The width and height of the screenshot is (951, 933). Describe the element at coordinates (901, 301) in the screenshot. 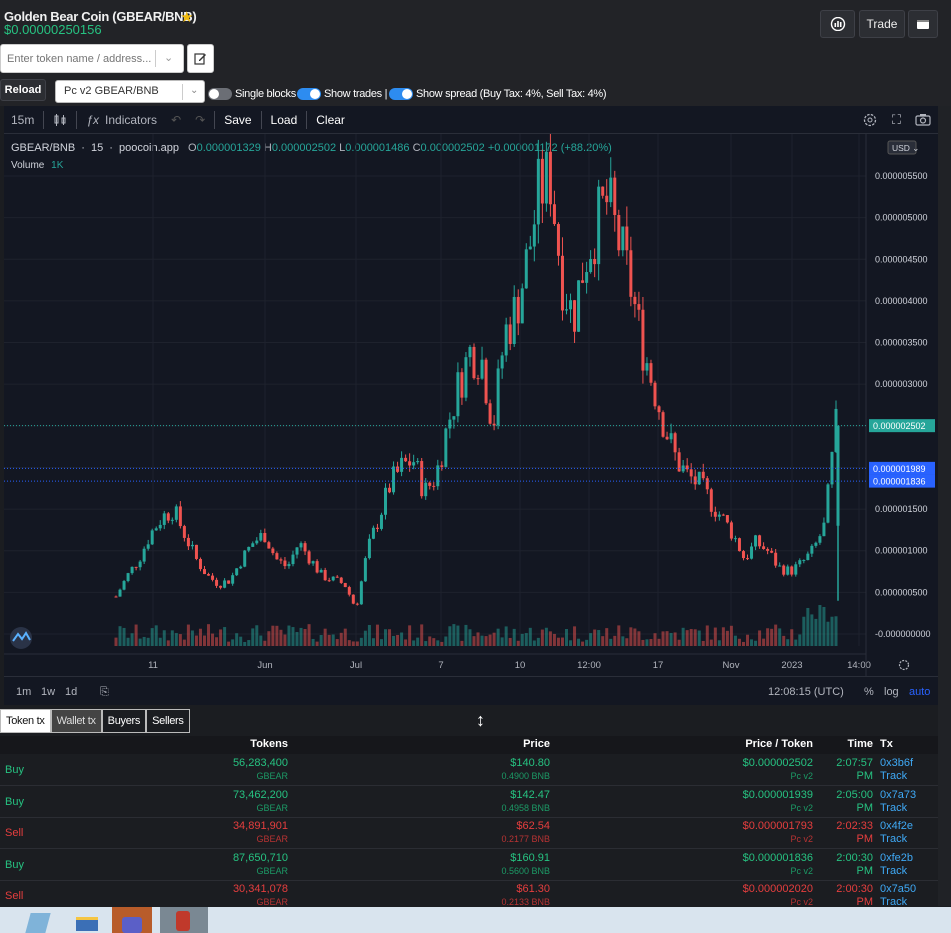

I see `y-tick-label: 0.000004000` at that location.